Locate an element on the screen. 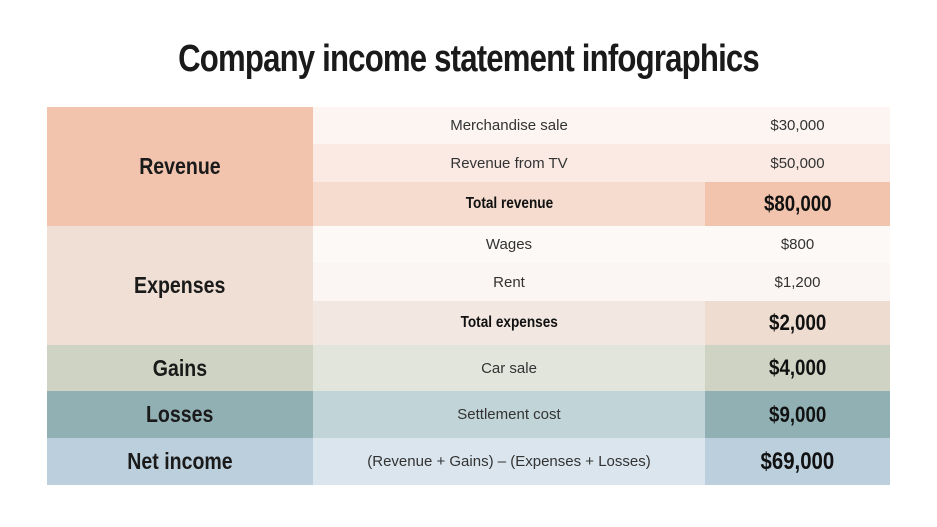  net-income-formula: (Revenue + Gains) – (Expenses + Losses) is located at coordinates (509, 461).